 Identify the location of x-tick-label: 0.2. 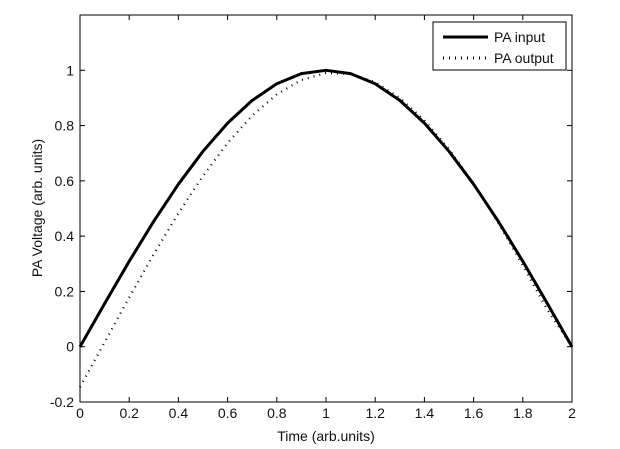
(129, 413).